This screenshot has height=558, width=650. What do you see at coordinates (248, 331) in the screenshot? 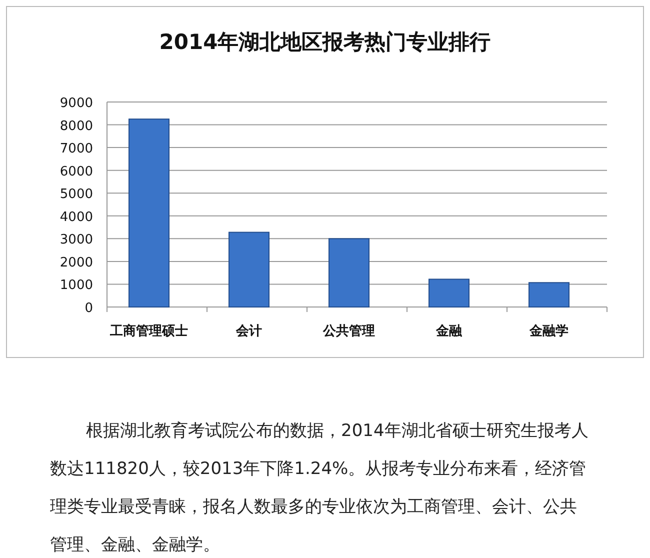
I see `x-tick-label: 会计` at bounding box center [248, 331].